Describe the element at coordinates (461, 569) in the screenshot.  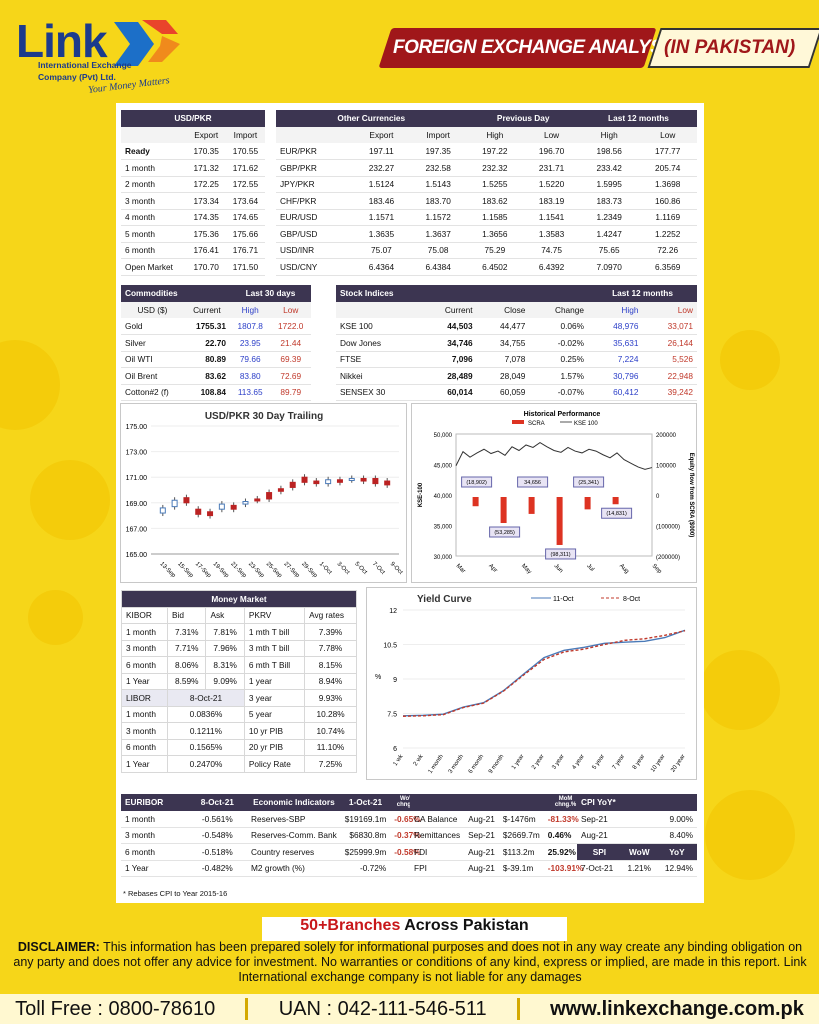
I see `x-tick-label: Mar` at that location.